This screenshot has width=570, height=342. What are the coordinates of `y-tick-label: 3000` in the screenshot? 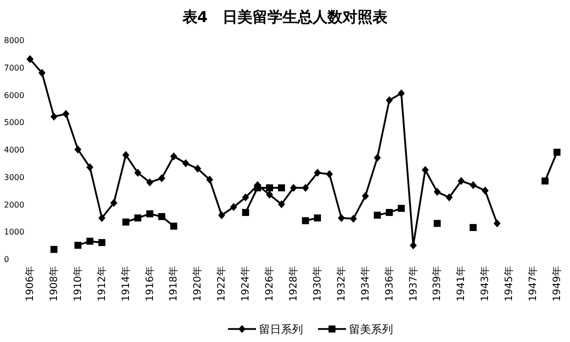 It's located at (14, 177).